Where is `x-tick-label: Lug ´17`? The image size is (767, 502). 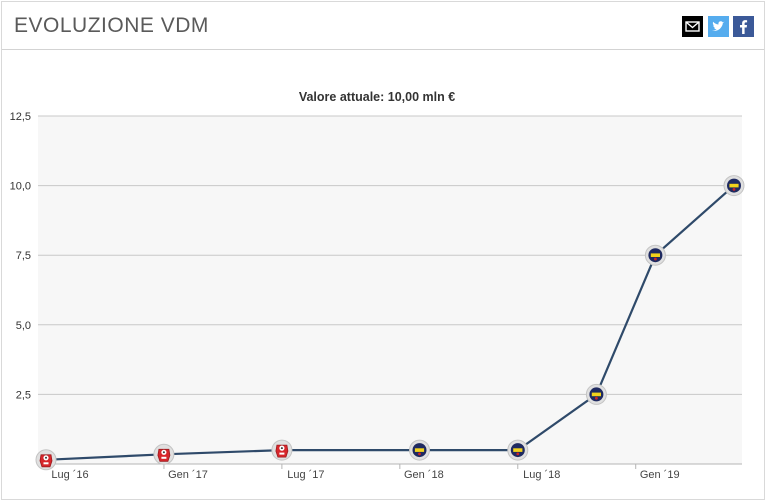 x-tick-label: Lug ´17 is located at coordinates (305, 475).